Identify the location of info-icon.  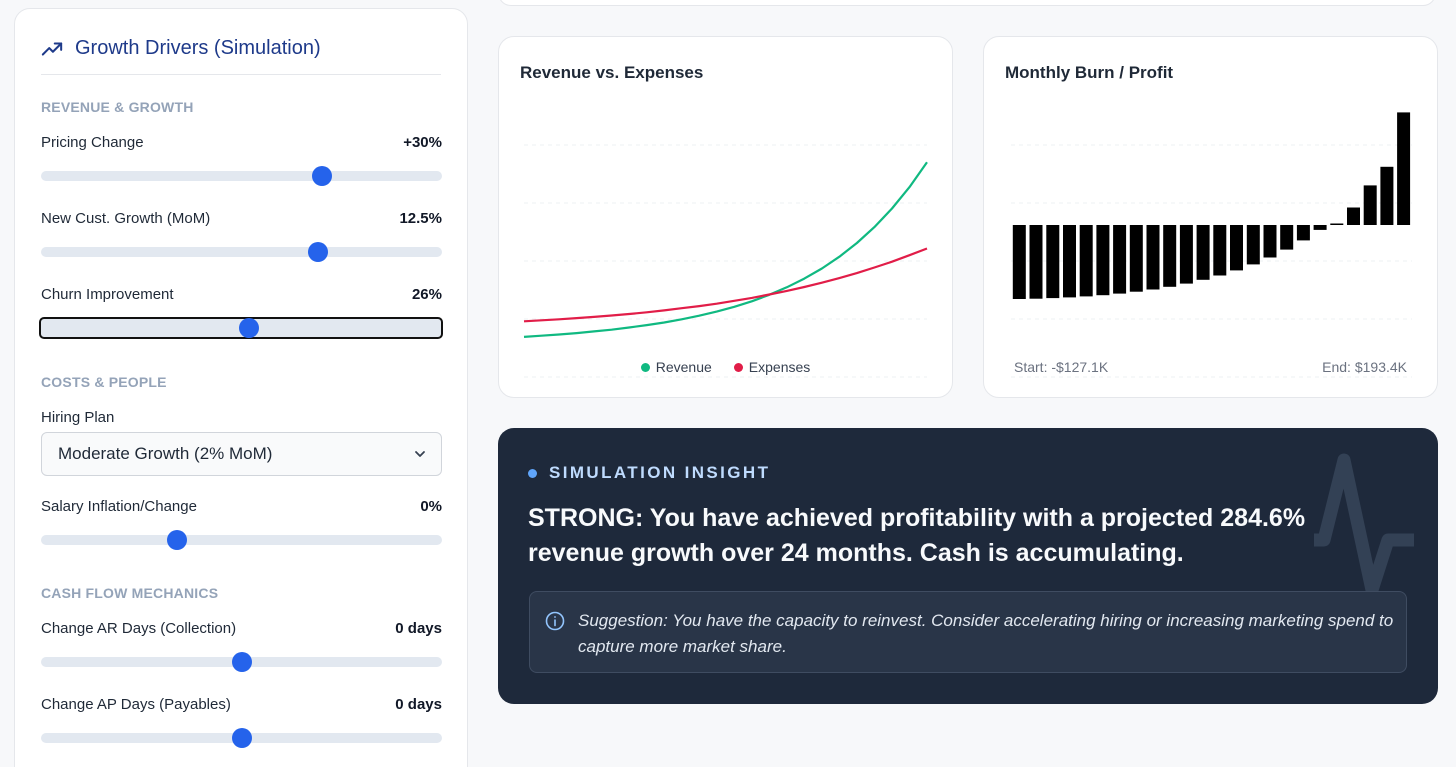
(555, 621).